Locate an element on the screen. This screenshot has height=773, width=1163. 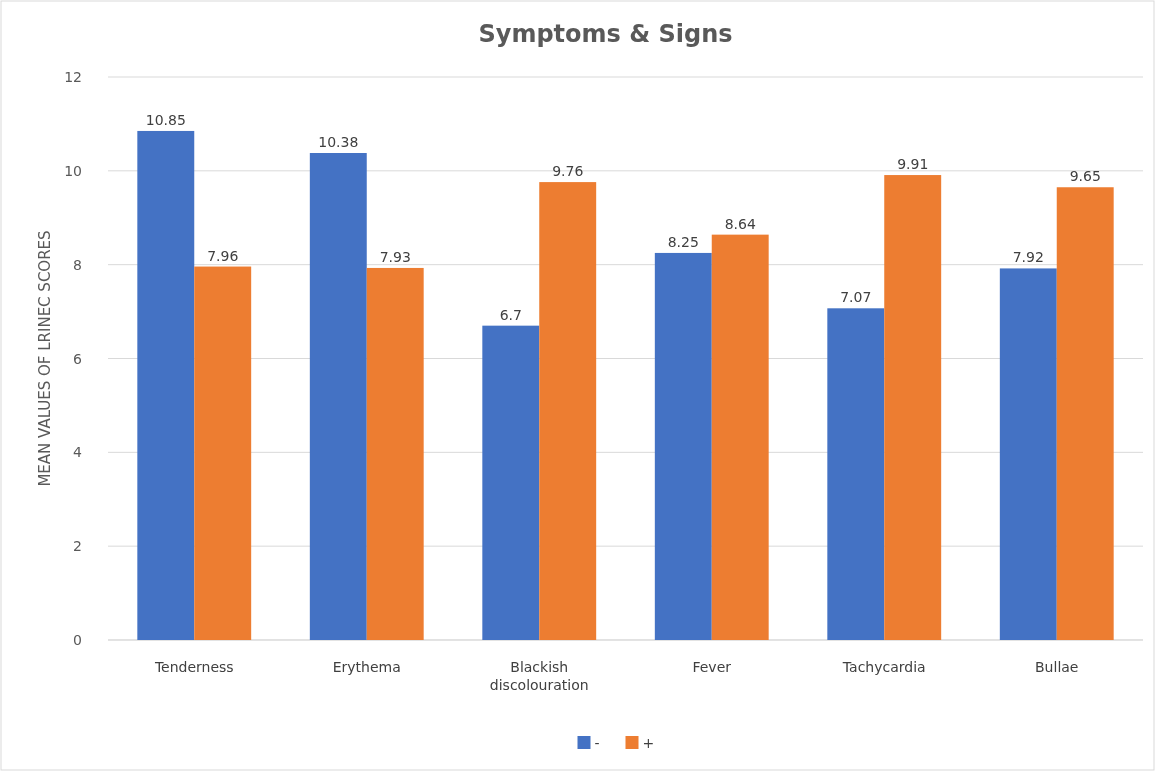
data-label: 7.92 is located at coordinates (1028, 257).